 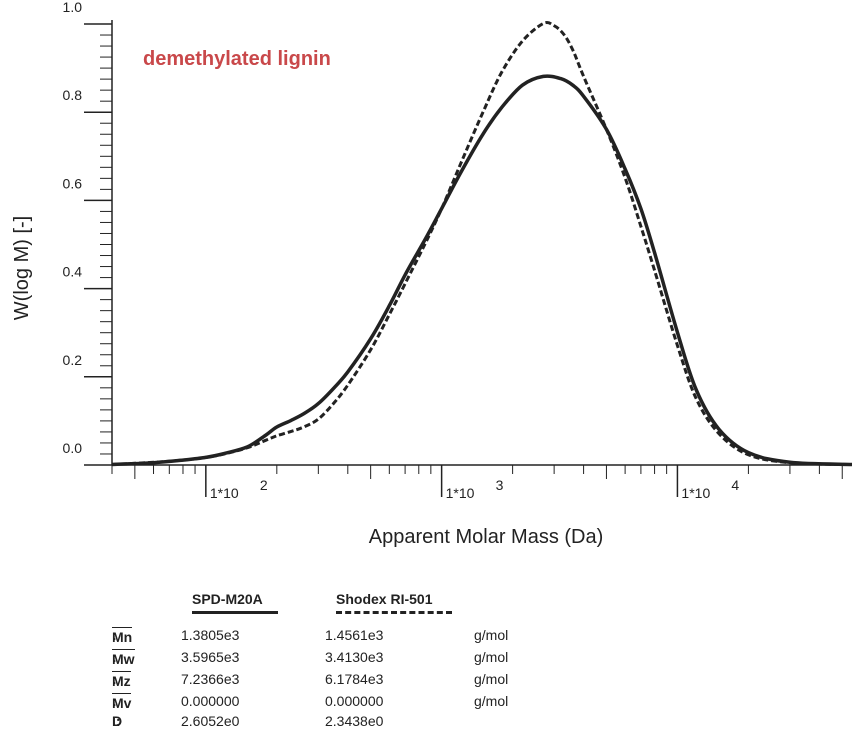 I want to click on column-header-spd-label: SPD-M20A, so click(x=227, y=599).